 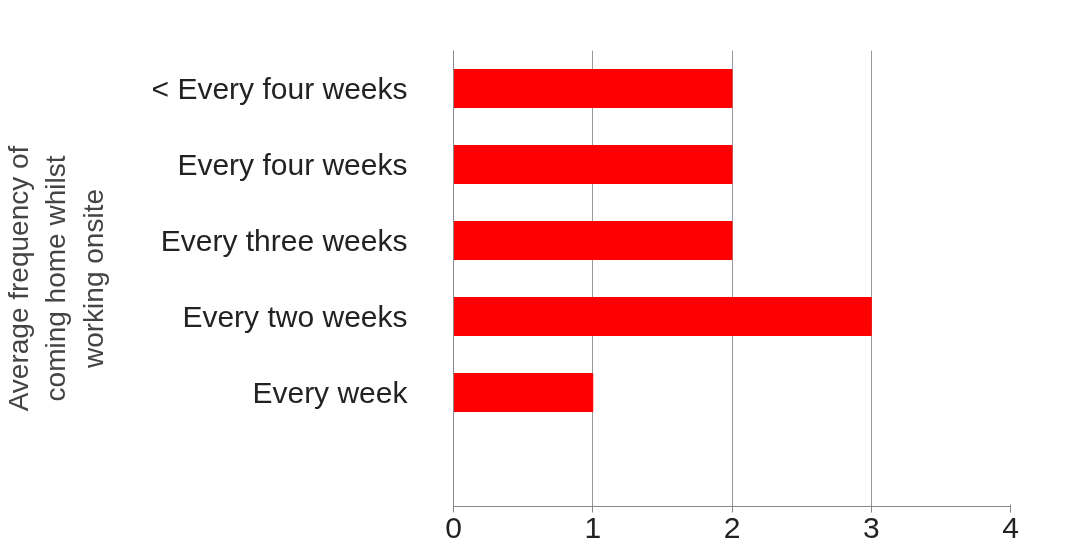 What do you see at coordinates (295, 316) in the screenshot?
I see `y-tick-label: Every two weeks` at bounding box center [295, 316].